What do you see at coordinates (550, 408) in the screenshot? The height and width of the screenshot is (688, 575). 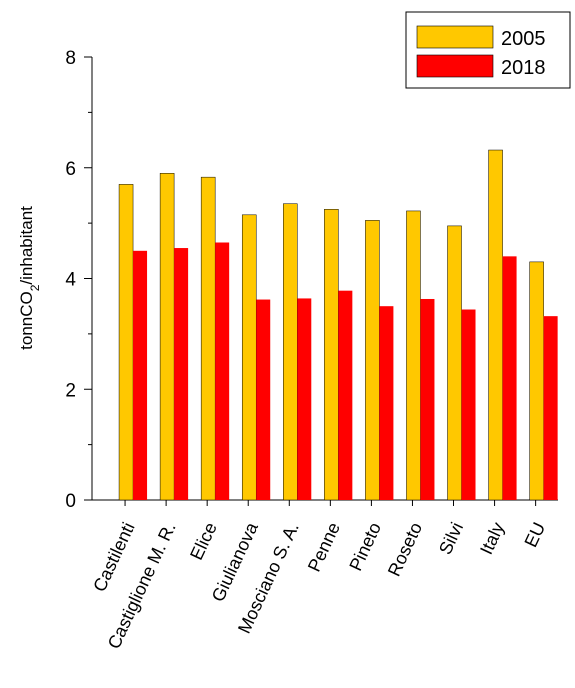 I see `bar-2018-eu` at bounding box center [550, 408].